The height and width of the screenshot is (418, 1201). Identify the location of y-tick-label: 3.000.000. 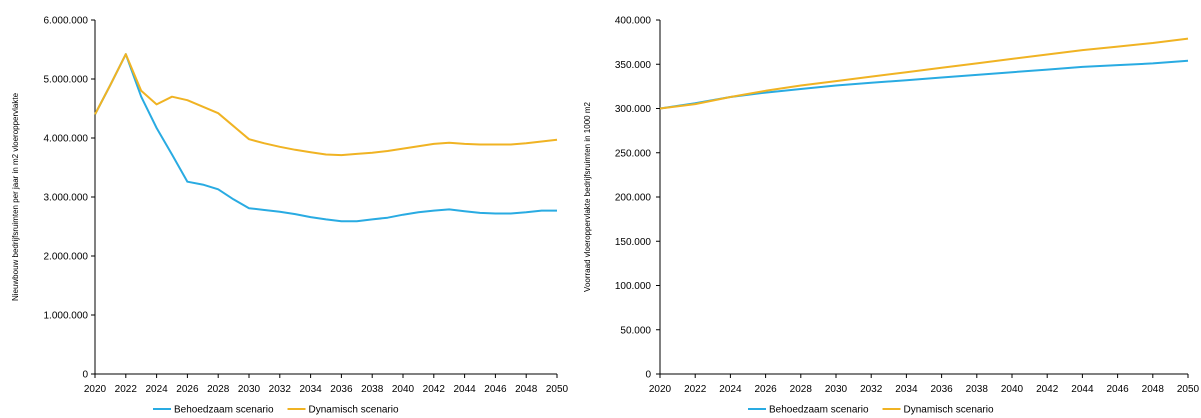
(66, 198).